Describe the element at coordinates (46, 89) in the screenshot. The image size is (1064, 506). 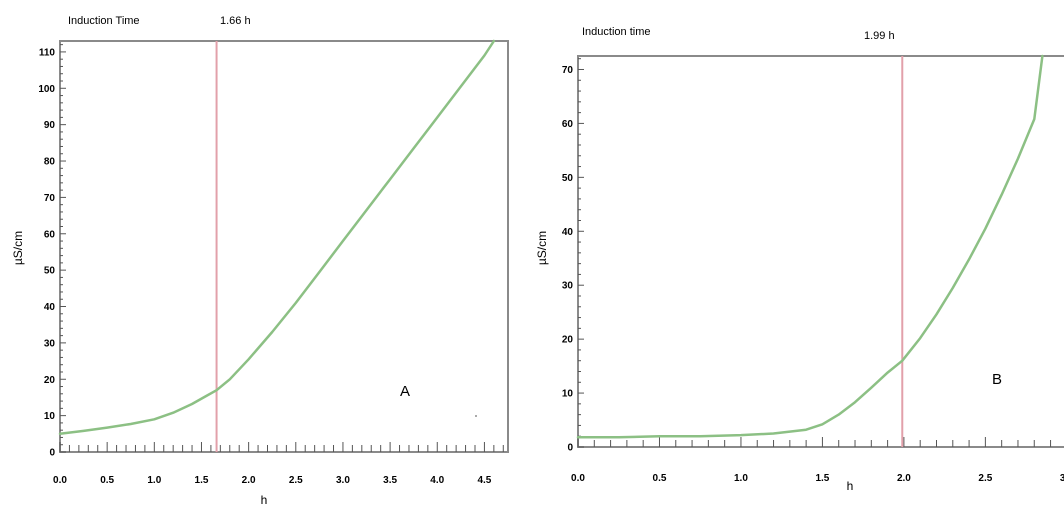
I see `y-tick-label: 100` at that location.